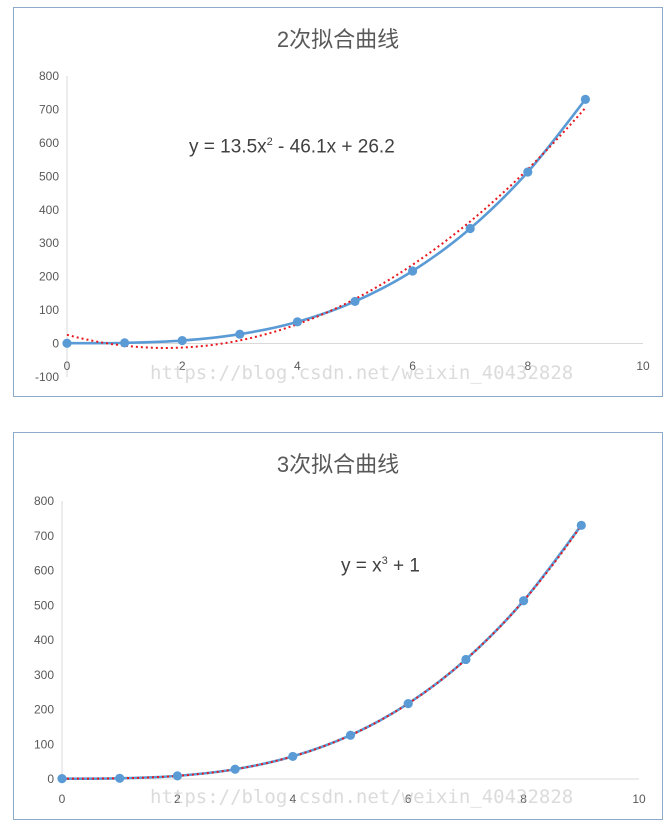 The width and height of the screenshot is (668, 826). What do you see at coordinates (292, 147) in the screenshot?
I see `trendline-equation: y = 13.5x2 - 46.1x + 26.2` at bounding box center [292, 147].